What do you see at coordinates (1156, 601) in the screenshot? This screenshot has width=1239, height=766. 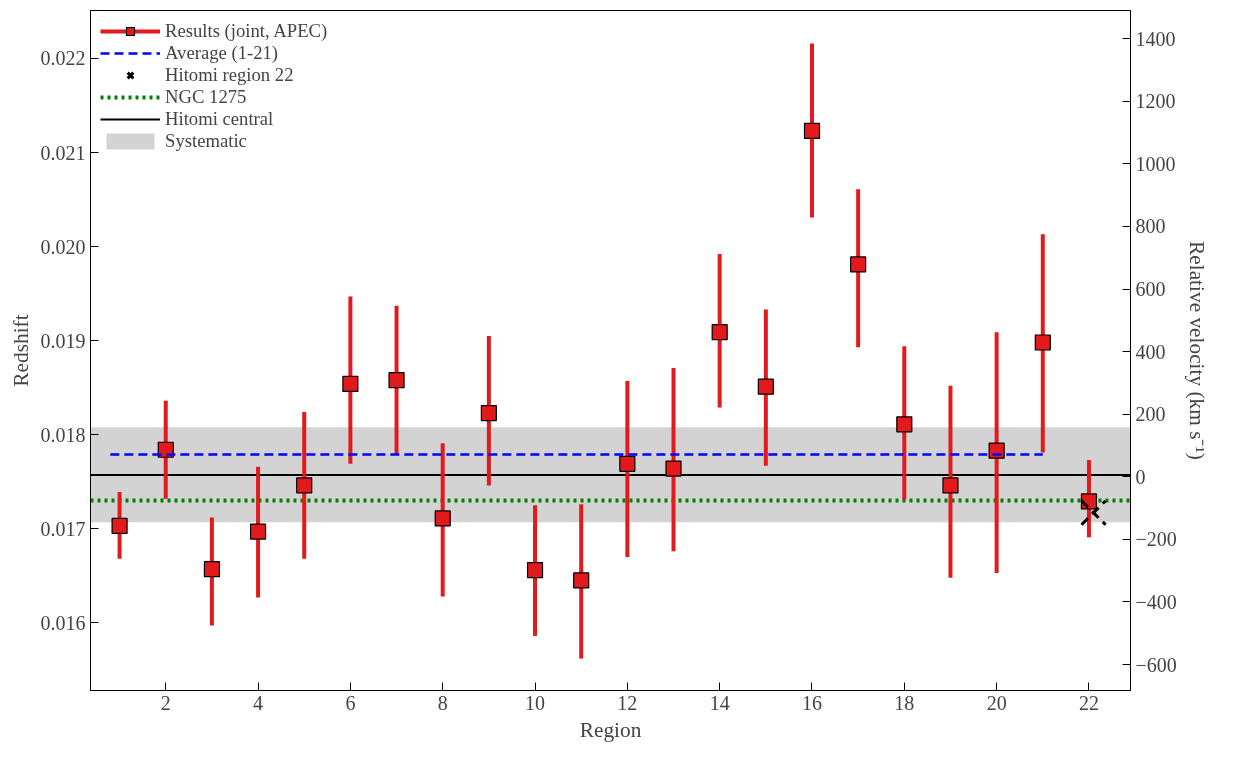 I see `y2-tick-label: −400` at bounding box center [1156, 601].